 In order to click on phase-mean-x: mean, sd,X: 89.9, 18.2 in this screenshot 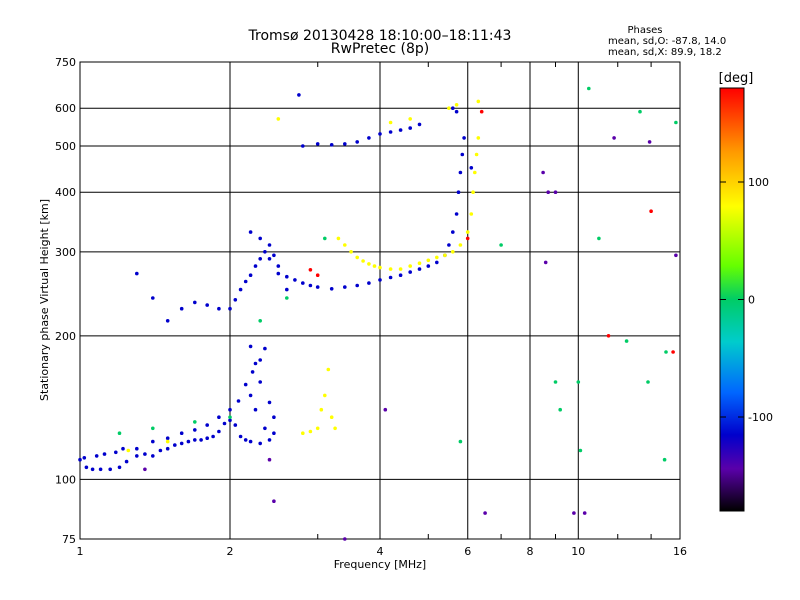, I will do `click(665, 52)`.